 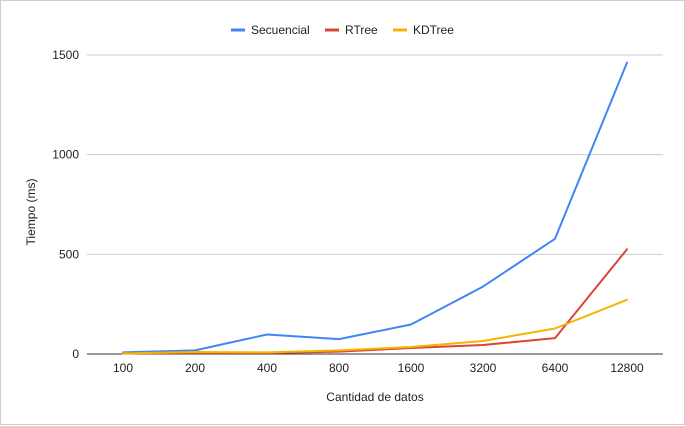 What do you see at coordinates (69, 254) in the screenshot?
I see `y-tick-label: 500` at bounding box center [69, 254].